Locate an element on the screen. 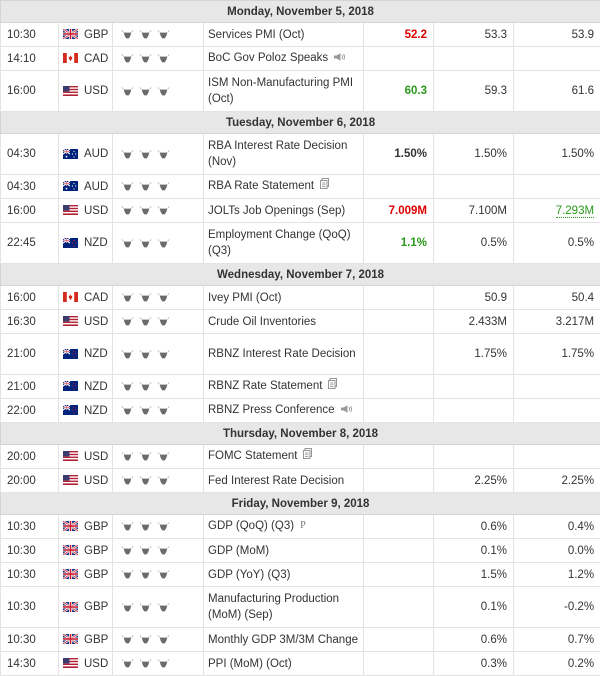  event-row: 16:00 CAD Ivey PMI (Oct) 50.9 50.4 is located at coordinates (300, 298).